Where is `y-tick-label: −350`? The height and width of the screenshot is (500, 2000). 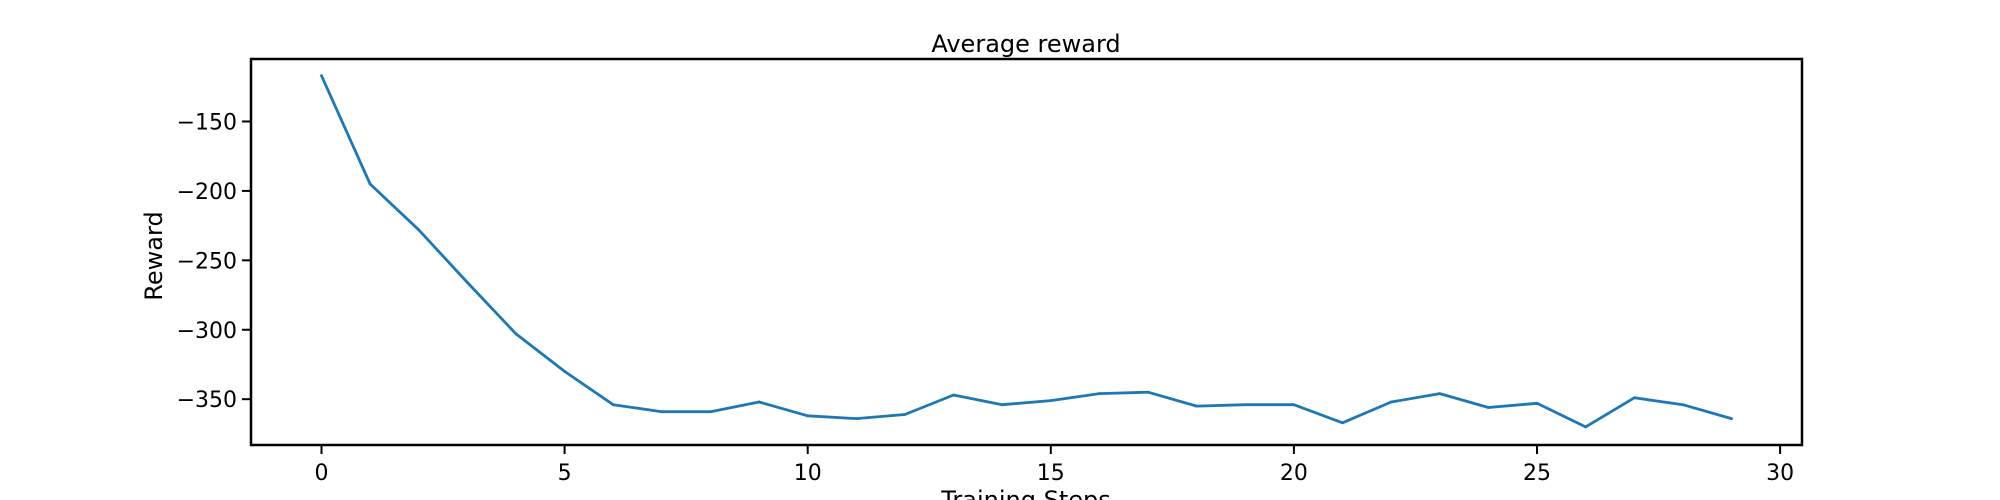
y-tick-label: −350 is located at coordinates (207, 400).